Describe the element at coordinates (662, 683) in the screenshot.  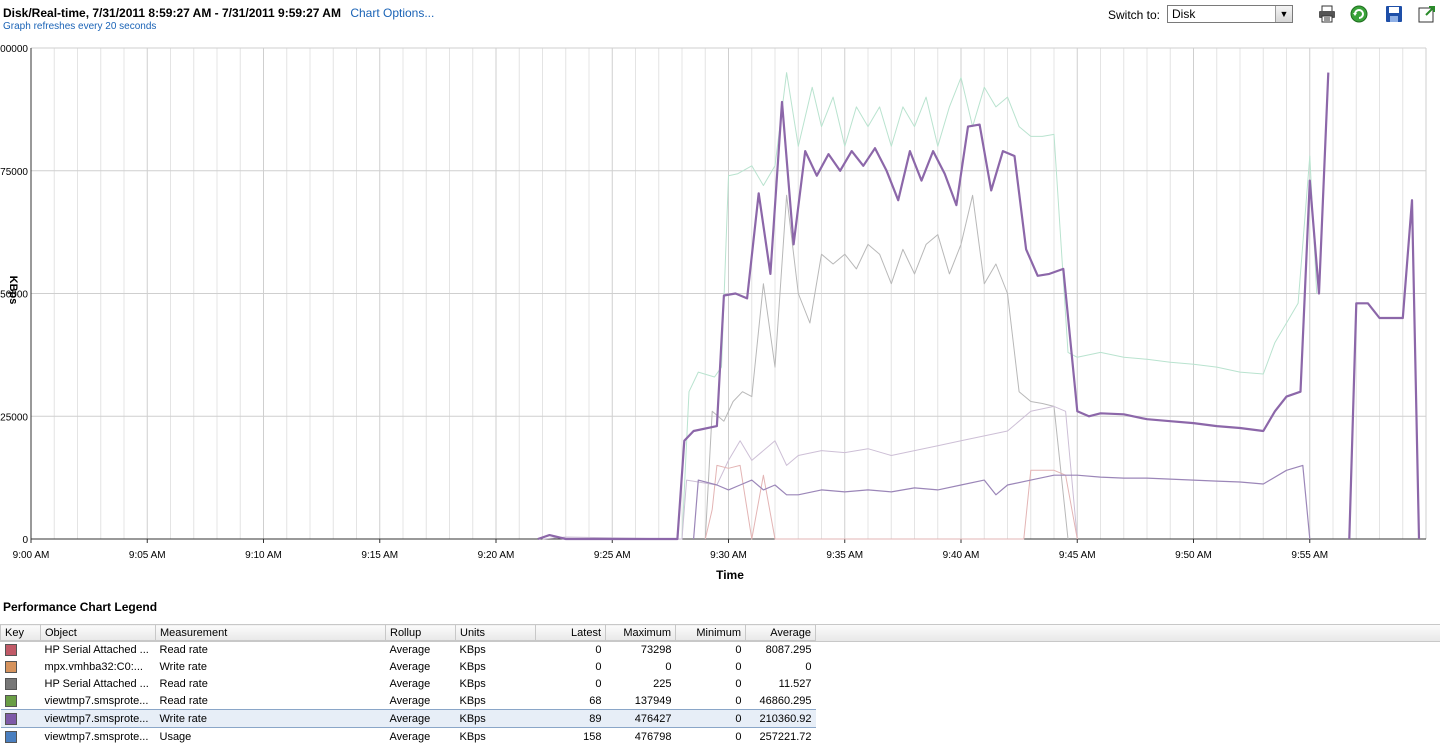
I see `legend-cell-maximum: 225` at that location.